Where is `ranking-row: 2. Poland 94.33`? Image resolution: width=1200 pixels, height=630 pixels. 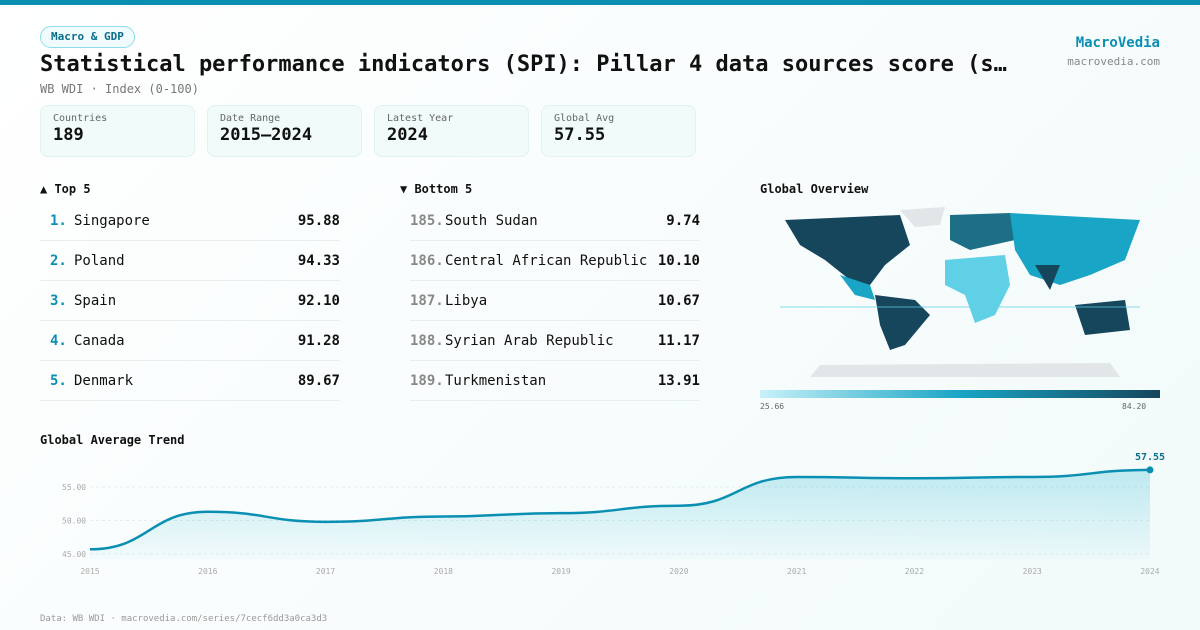 ranking-row: 2. Poland 94.33 is located at coordinates (190, 261).